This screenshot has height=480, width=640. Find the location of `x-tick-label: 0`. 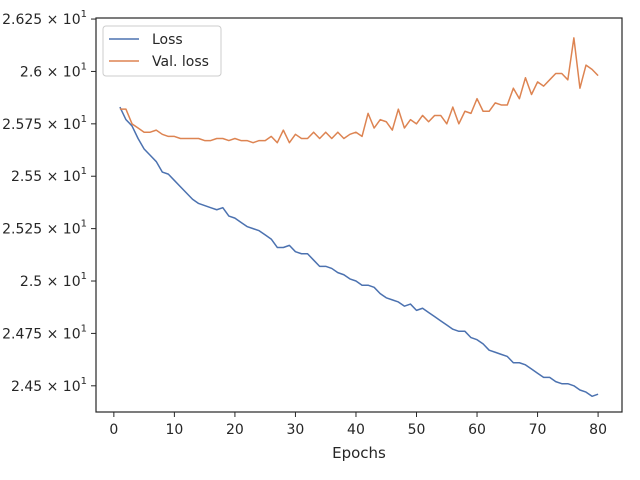

x-tick-label: 0 is located at coordinates (113, 430).